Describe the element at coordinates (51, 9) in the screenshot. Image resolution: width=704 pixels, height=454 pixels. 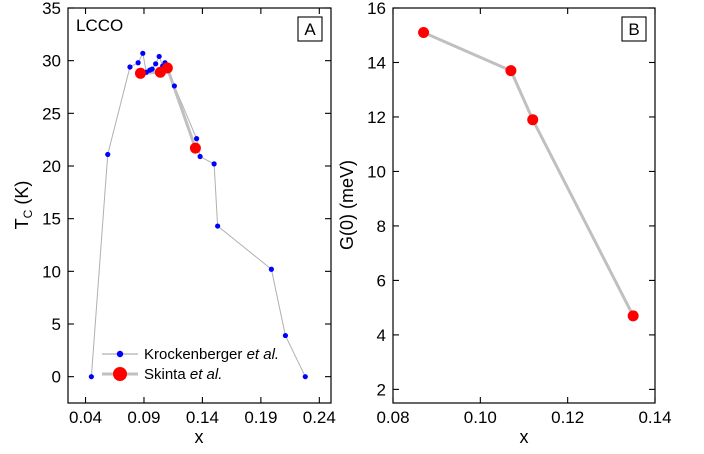
I see `panel-a-y-tick-label: 35` at that location.